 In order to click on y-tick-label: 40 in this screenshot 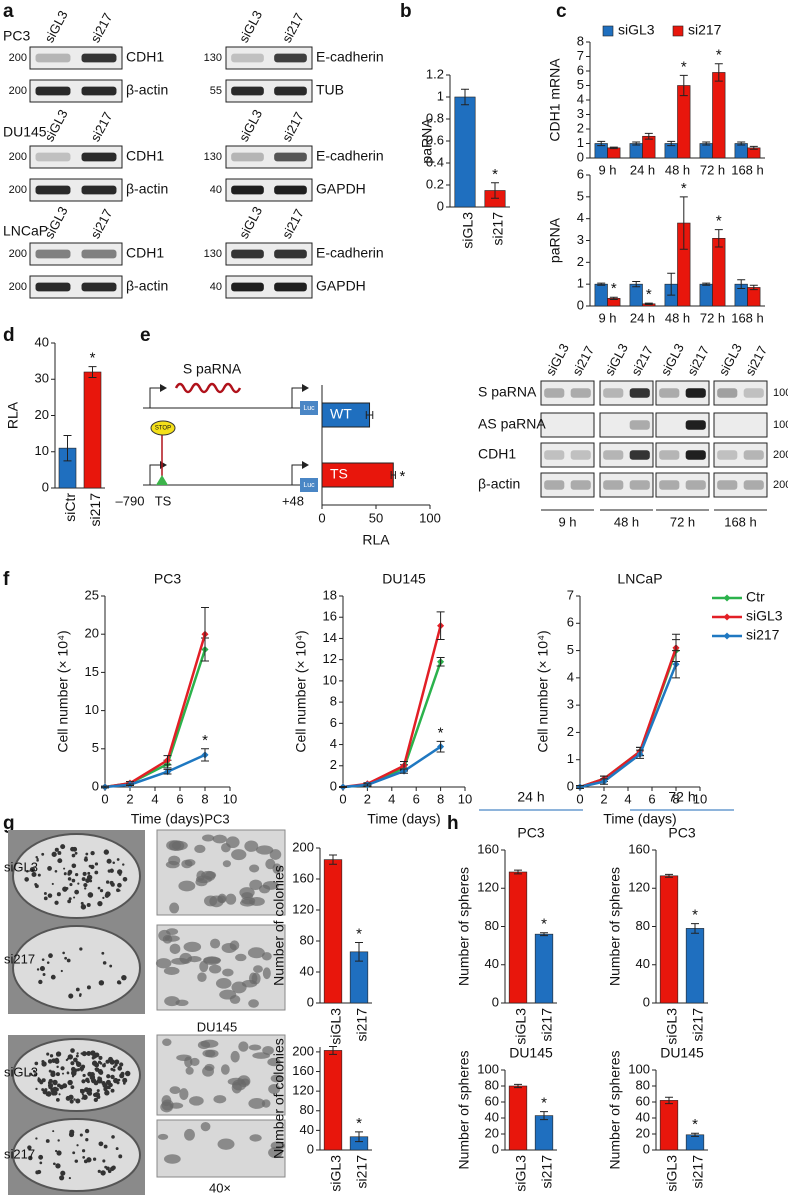, I will do `click(492, 1116)`.